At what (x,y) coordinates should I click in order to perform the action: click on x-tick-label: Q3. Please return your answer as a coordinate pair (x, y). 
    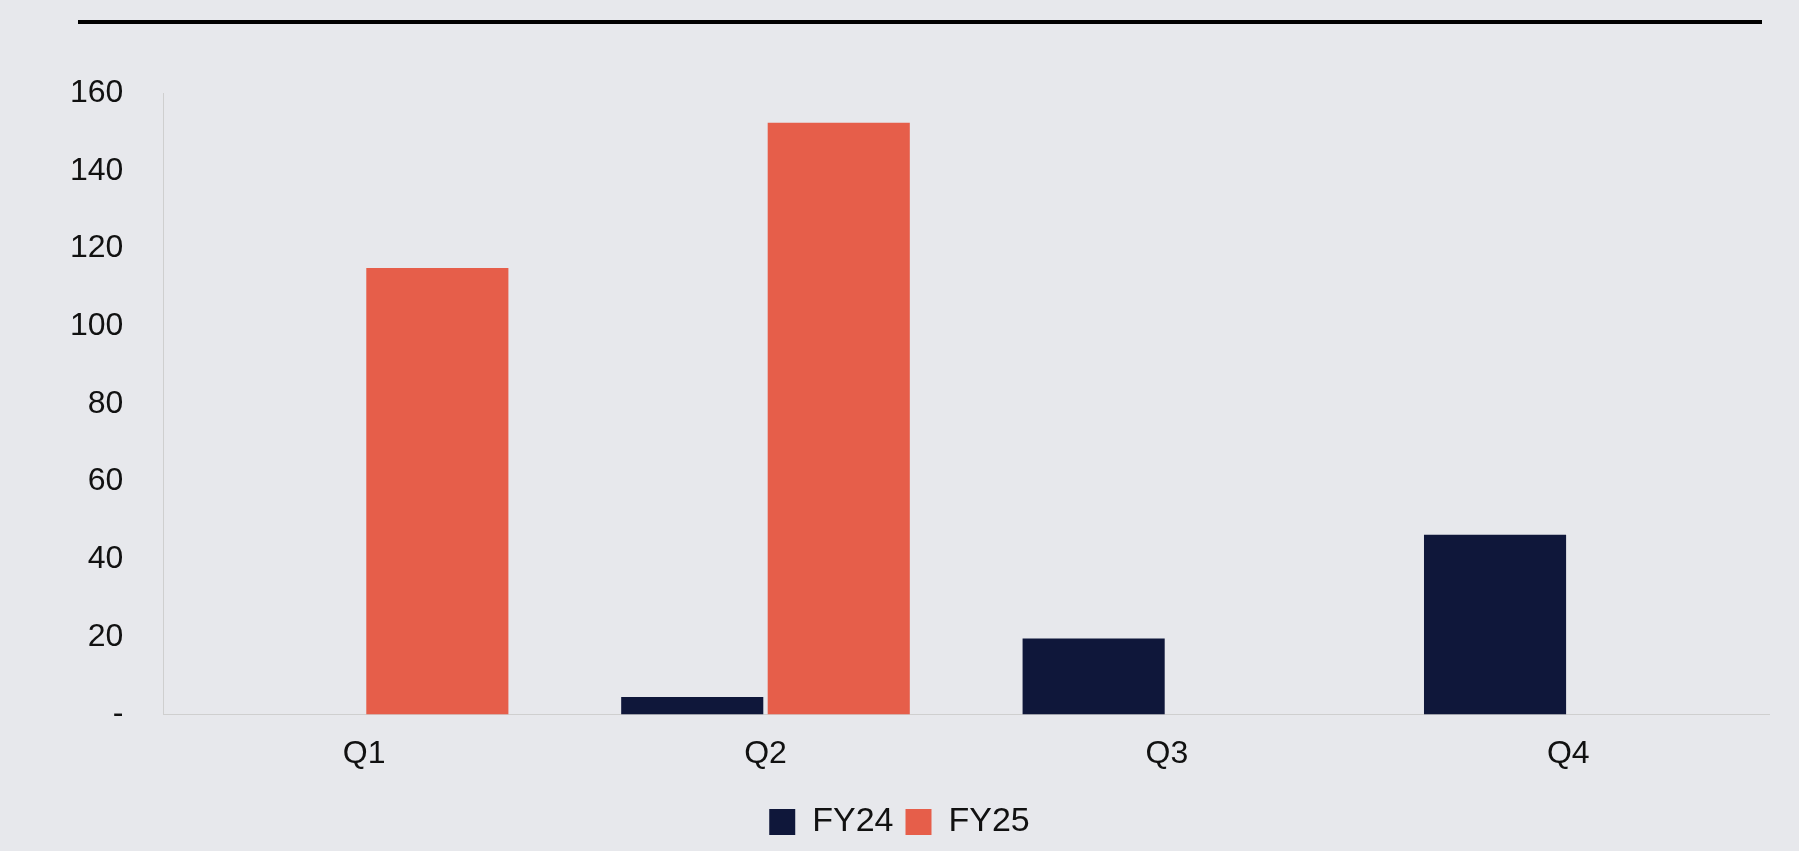
    Looking at the image, I should click on (1167, 751).